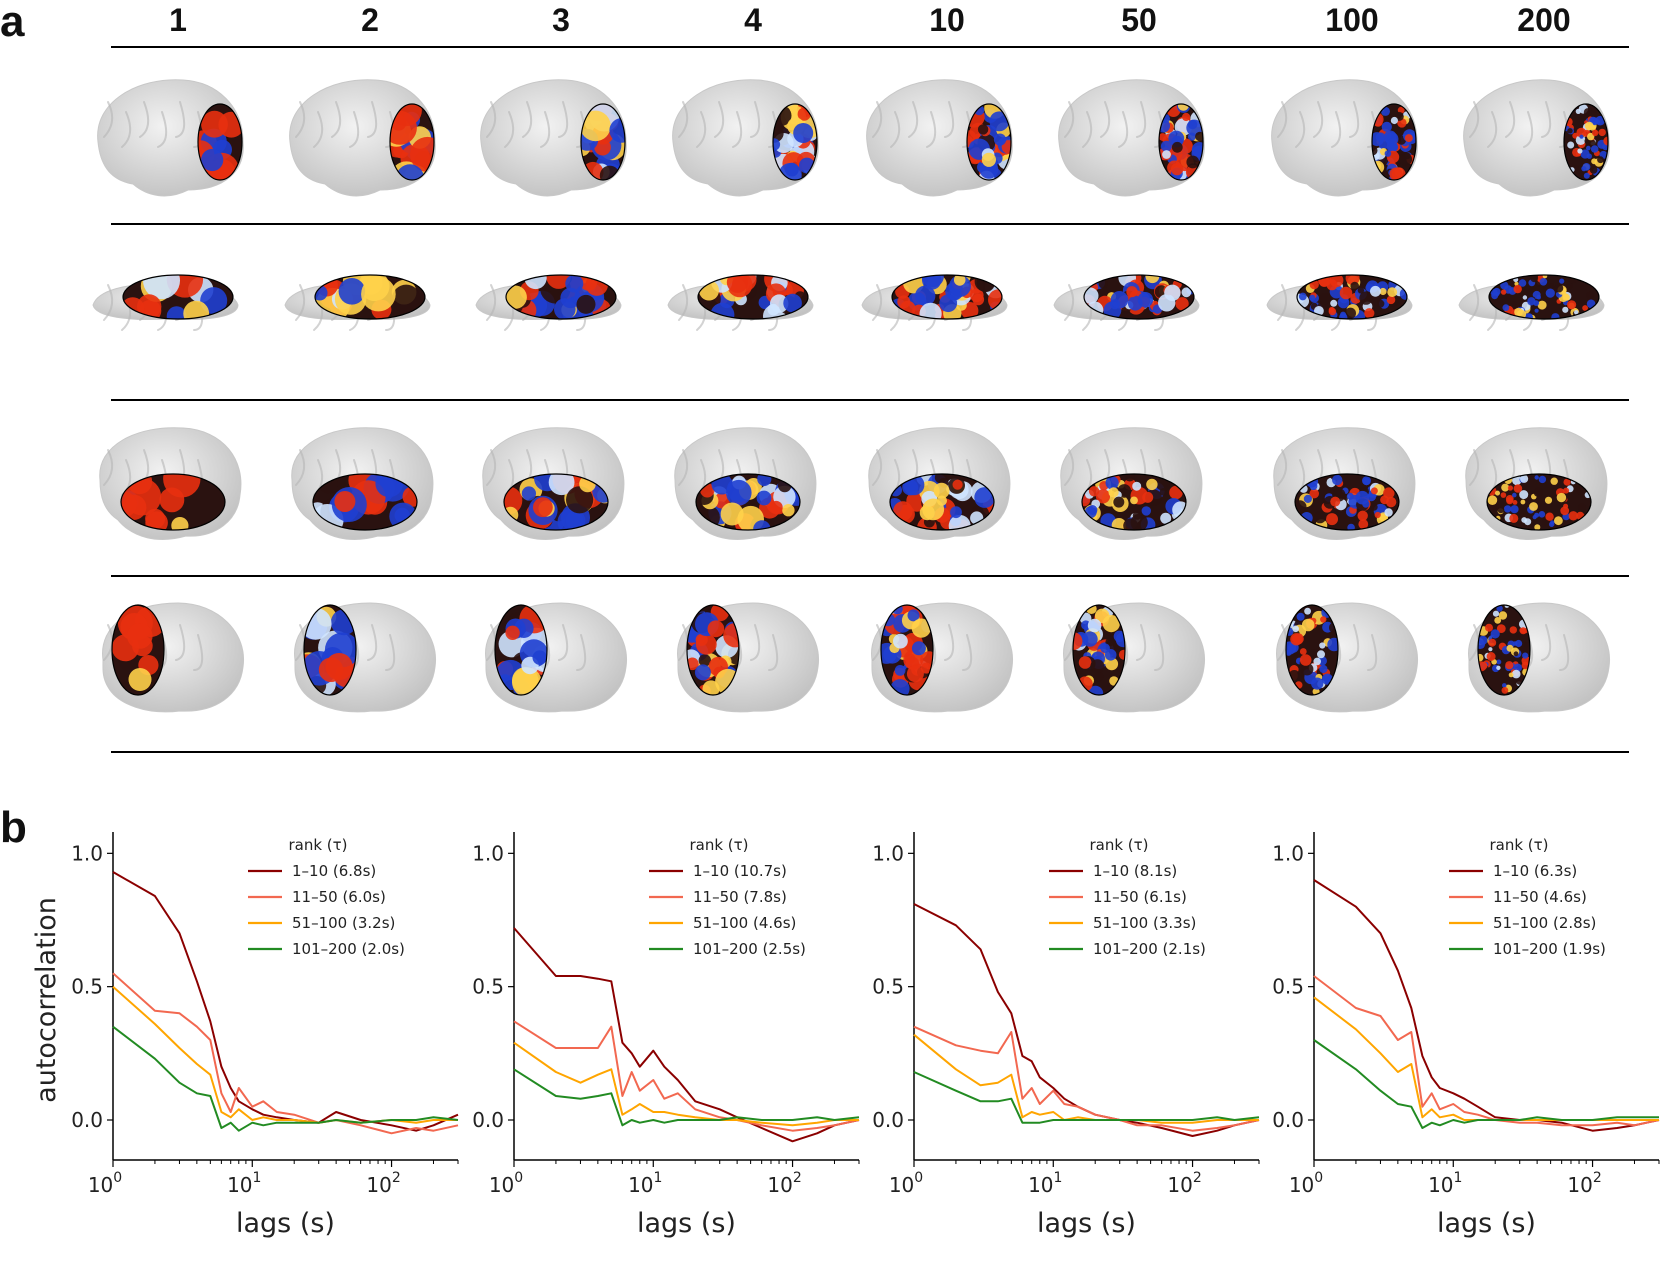  Describe the element at coordinates (1549, 949) in the screenshot. I see `legend-label: 101–200 (1.9s)` at that location.